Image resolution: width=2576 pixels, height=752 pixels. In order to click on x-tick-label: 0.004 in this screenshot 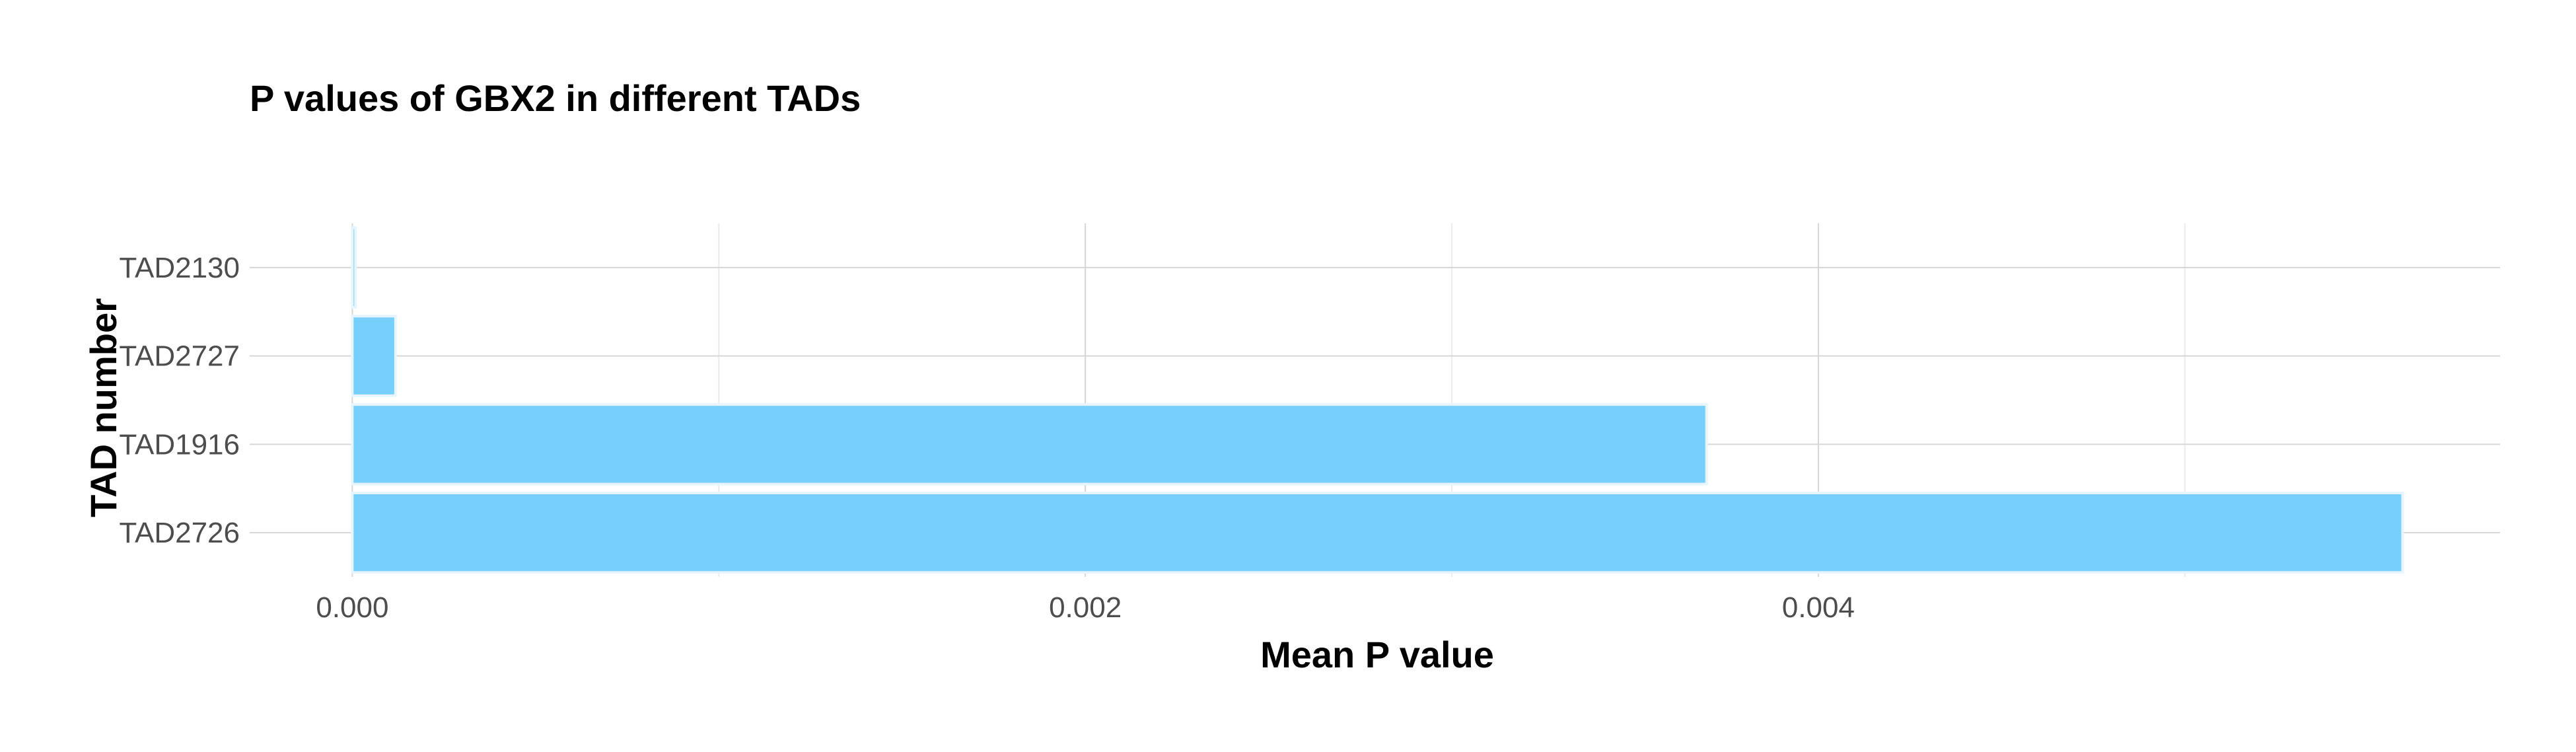, I will do `click(1819, 607)`.